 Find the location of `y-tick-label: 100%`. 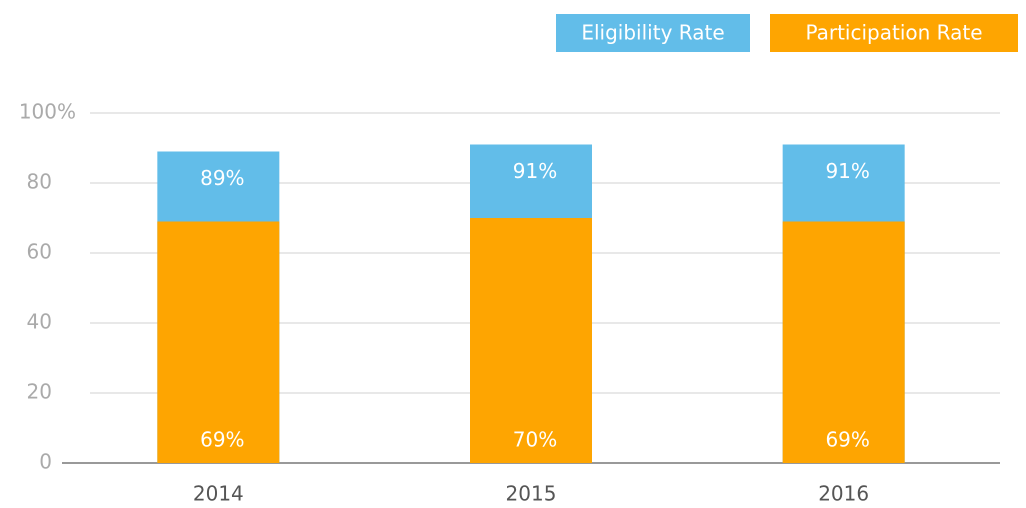

y-tick-label: 100% is located at coordinates (47, 112).